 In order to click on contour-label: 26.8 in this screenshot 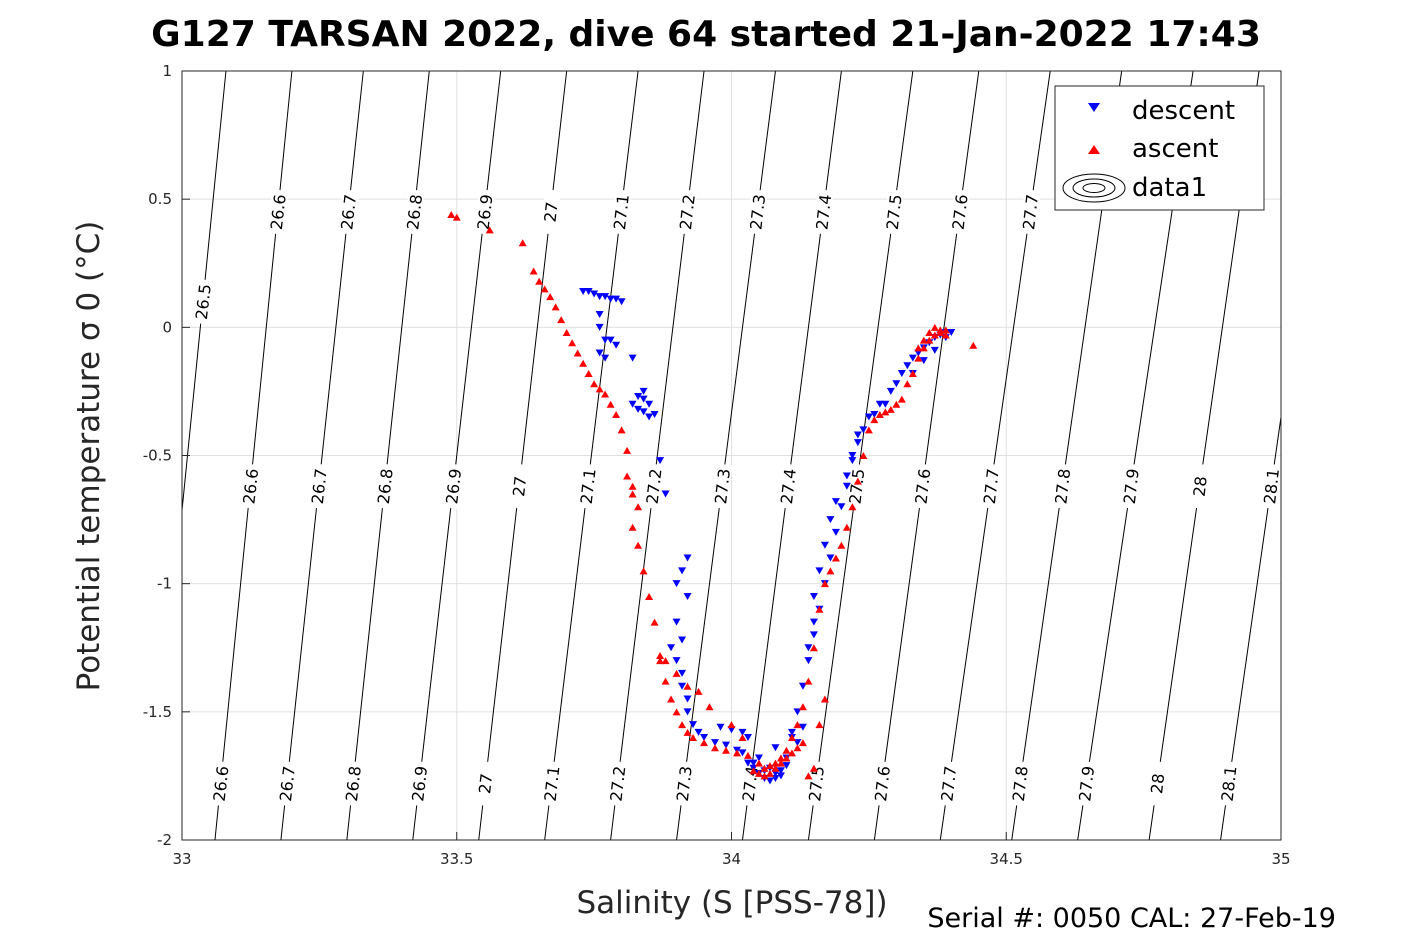, I will do `click(385, 487)`.